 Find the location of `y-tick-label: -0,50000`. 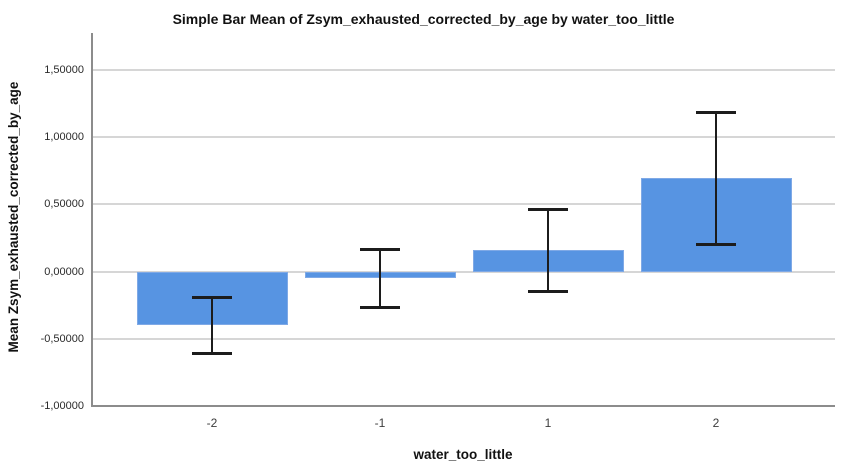

y-tick-label: -0,50000 is located at coordinates (62, 338).